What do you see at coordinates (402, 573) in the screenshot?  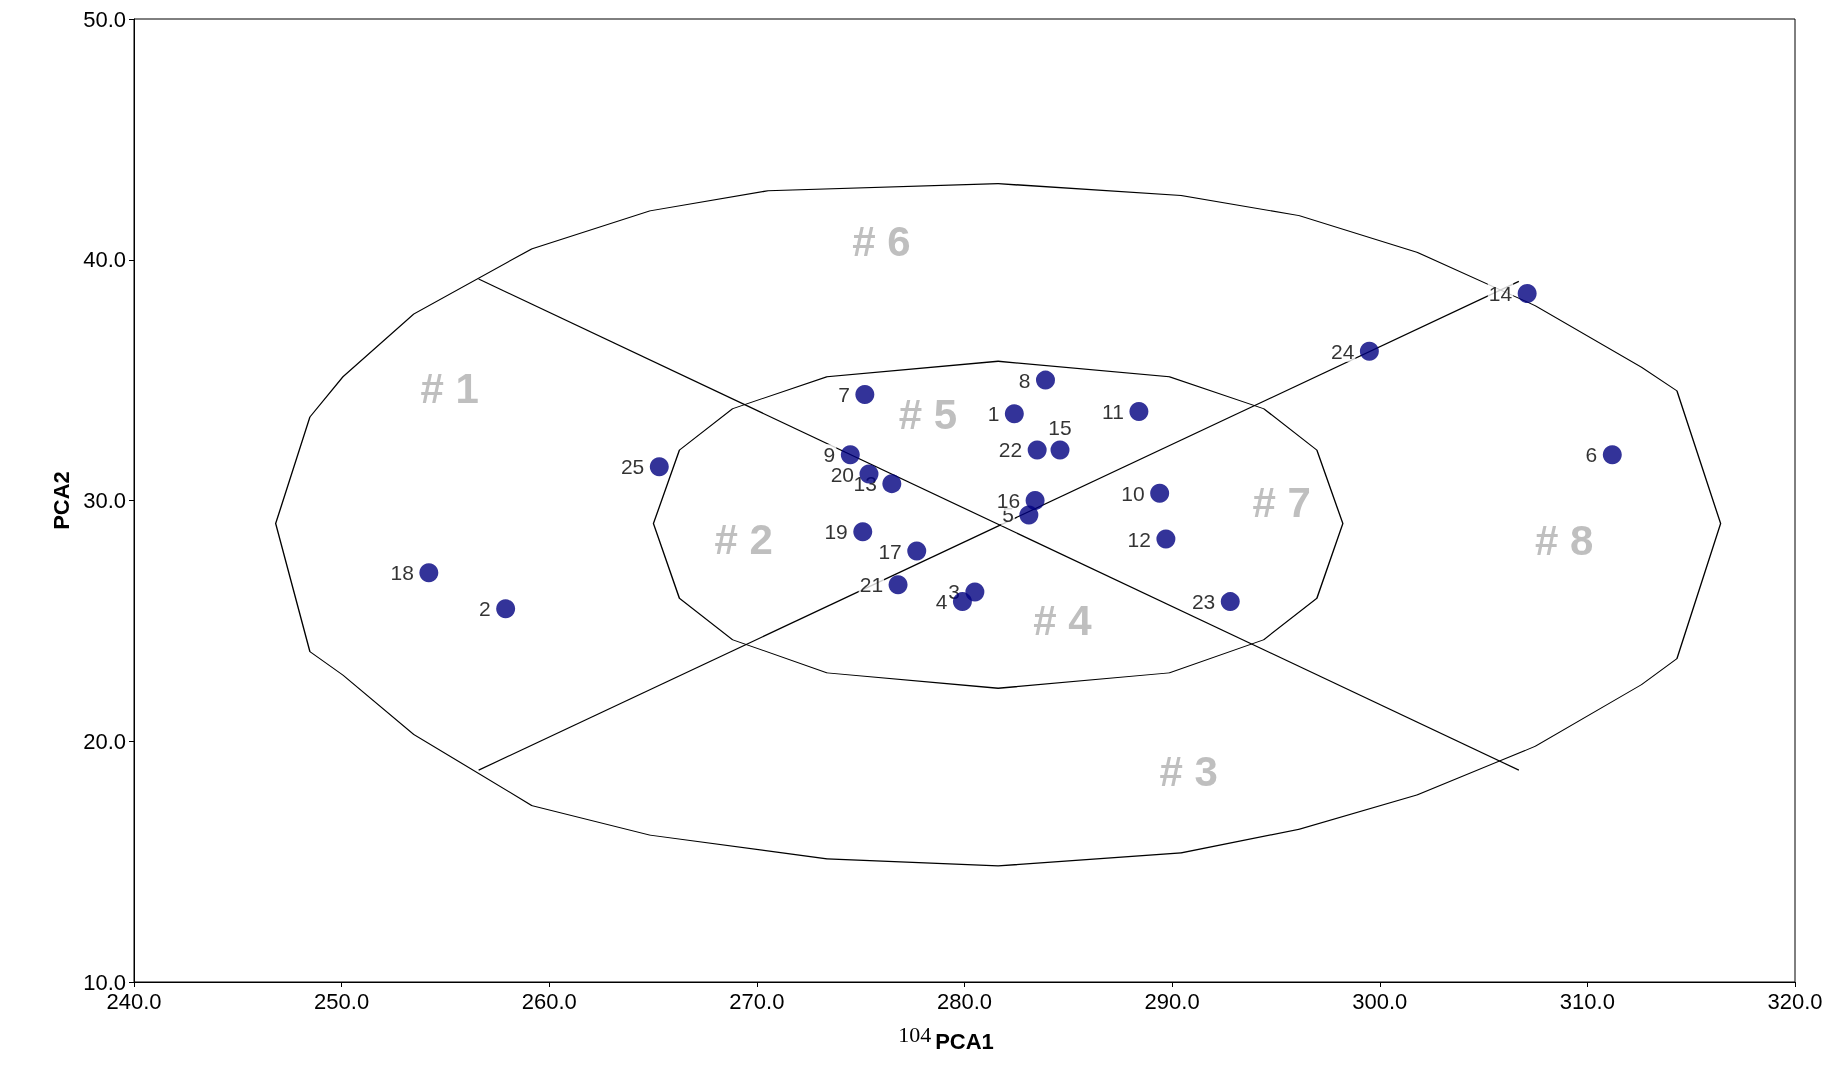 I see `annotation: 18` at bounding box center [402, 573].